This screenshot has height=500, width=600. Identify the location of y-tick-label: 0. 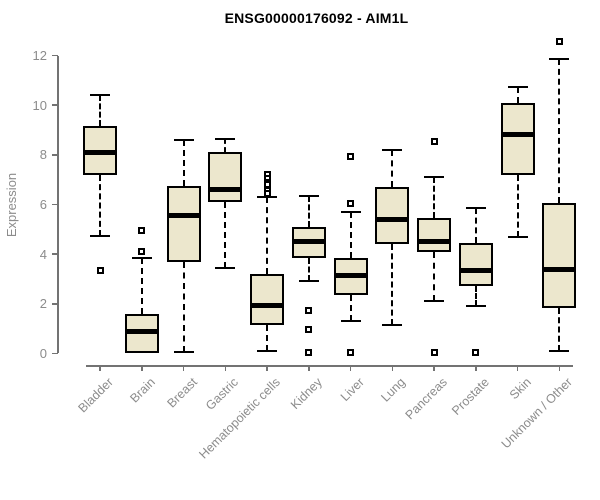
(43, 353).